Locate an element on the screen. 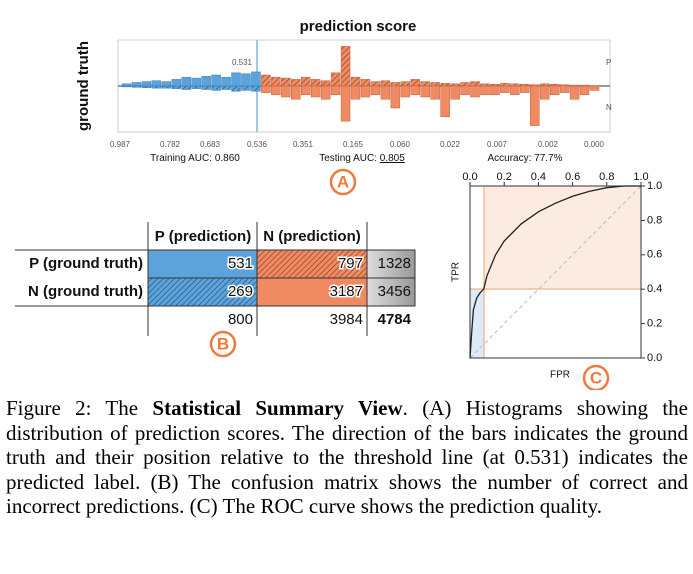 Image resolution: width=693 pixels, height=574 pixels. roc-curve is located at coordinates (555, 272).